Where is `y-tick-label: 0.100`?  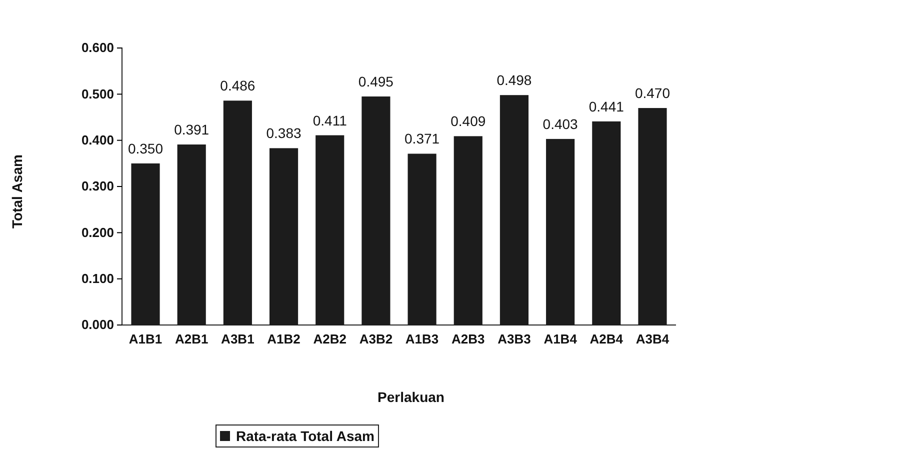
y-tick-label: 0.100 is located at coordinates (97, 278).